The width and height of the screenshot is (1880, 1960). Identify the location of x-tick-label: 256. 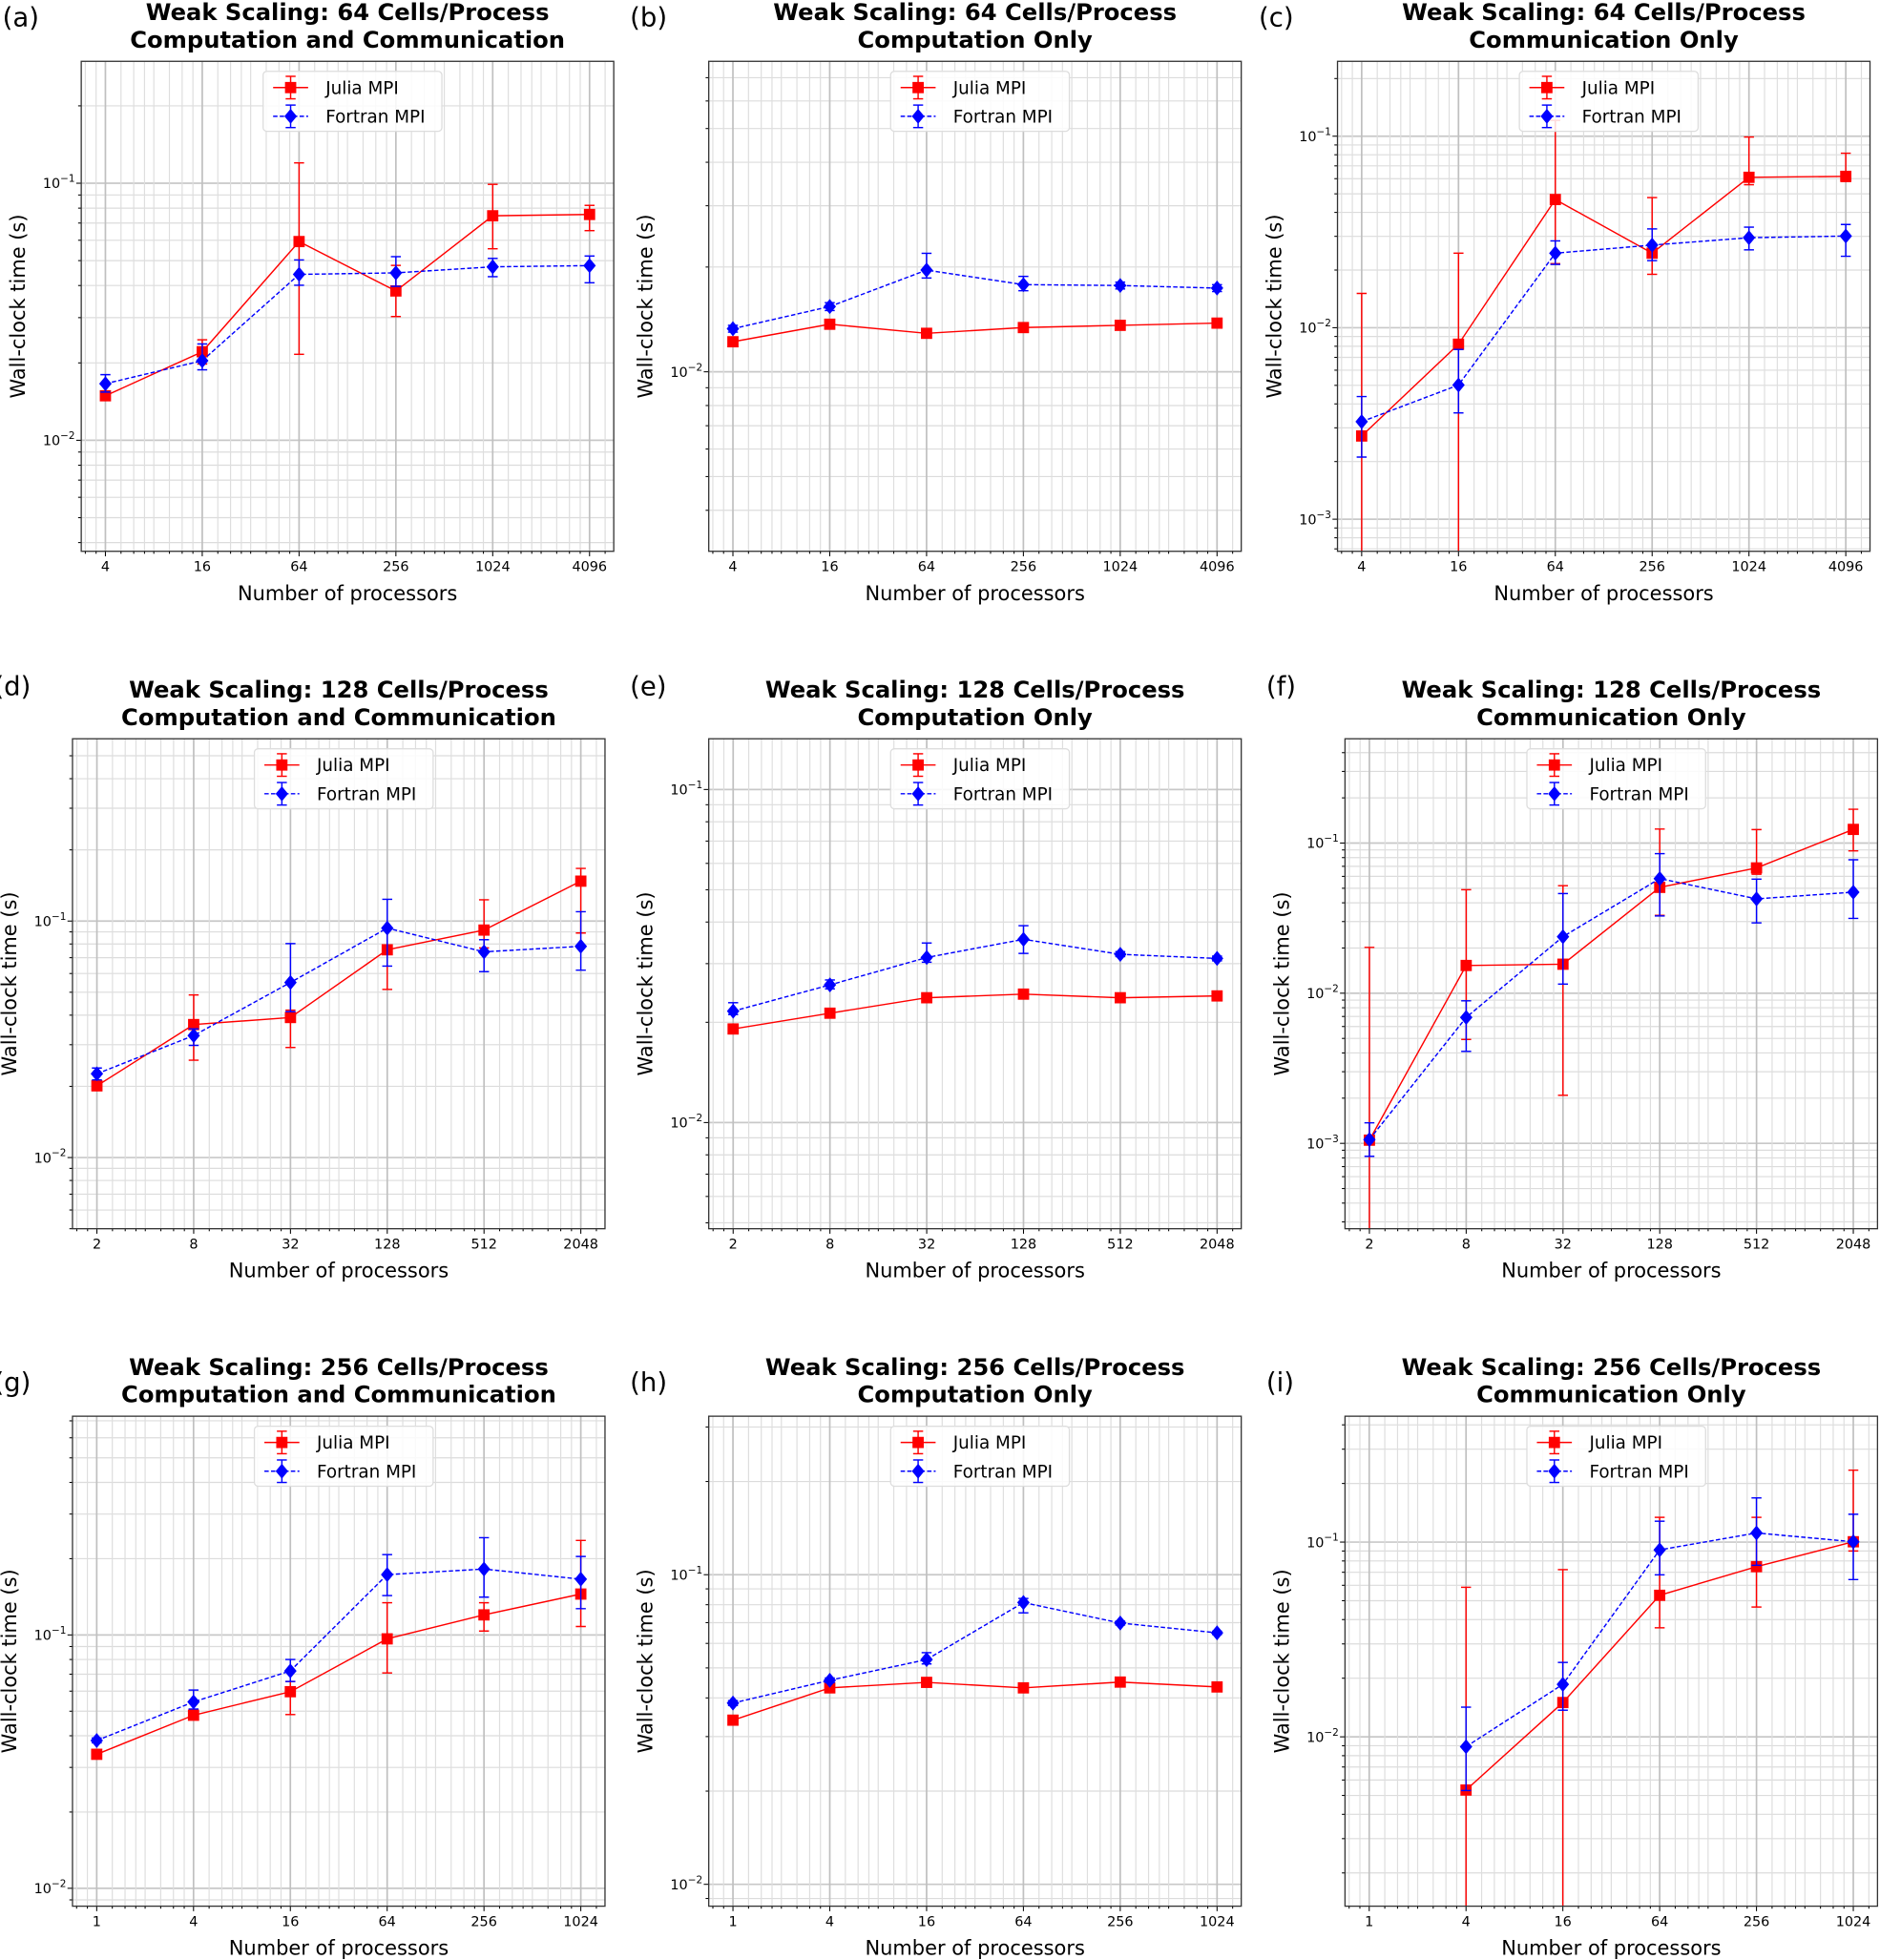
(1651, 567).